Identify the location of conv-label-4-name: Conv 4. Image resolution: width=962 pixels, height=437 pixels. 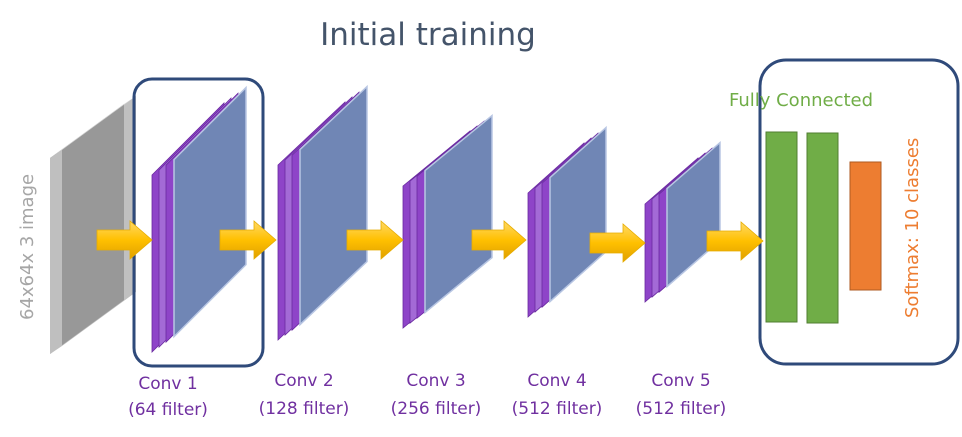
(556, 381).